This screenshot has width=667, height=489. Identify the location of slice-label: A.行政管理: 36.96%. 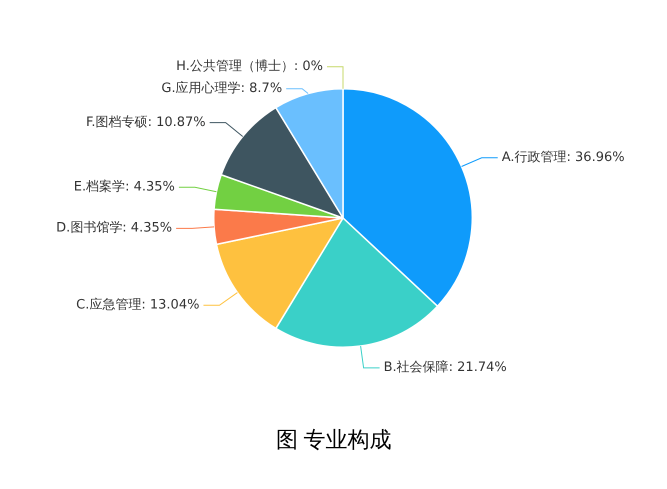
(563, 158).